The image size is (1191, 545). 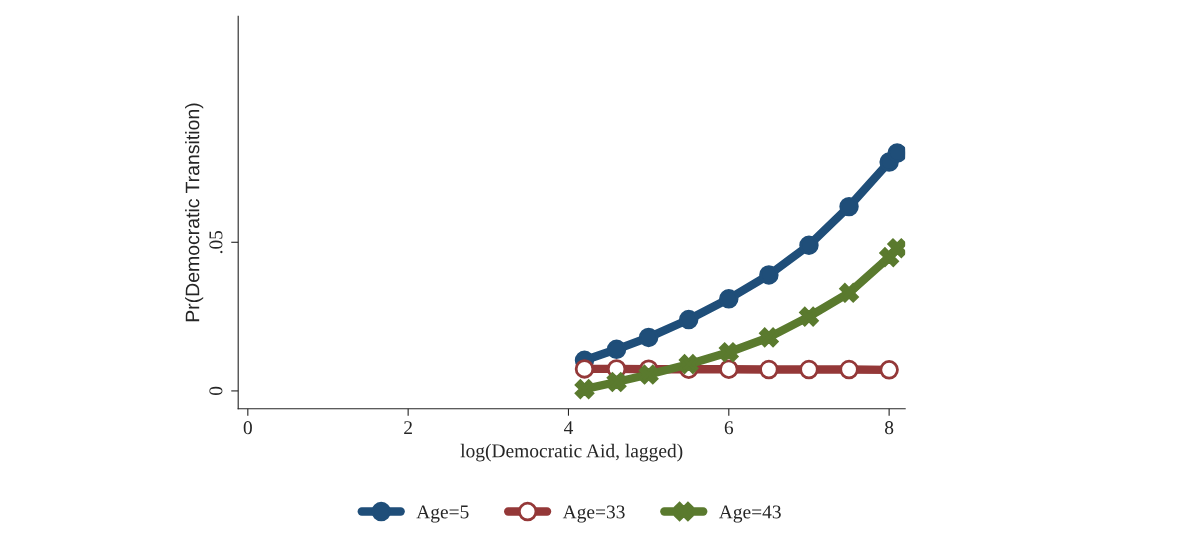 I want to click on legend-label: Age=43, so click(x=749, y=514).